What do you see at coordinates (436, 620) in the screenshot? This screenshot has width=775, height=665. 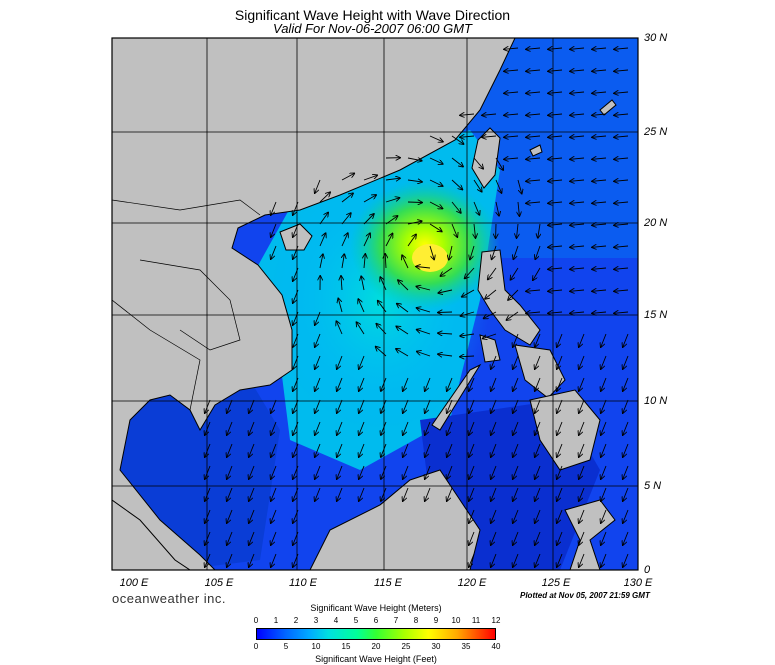 I see `legend-meter-tick: 9` at bounding box center [436, 620].